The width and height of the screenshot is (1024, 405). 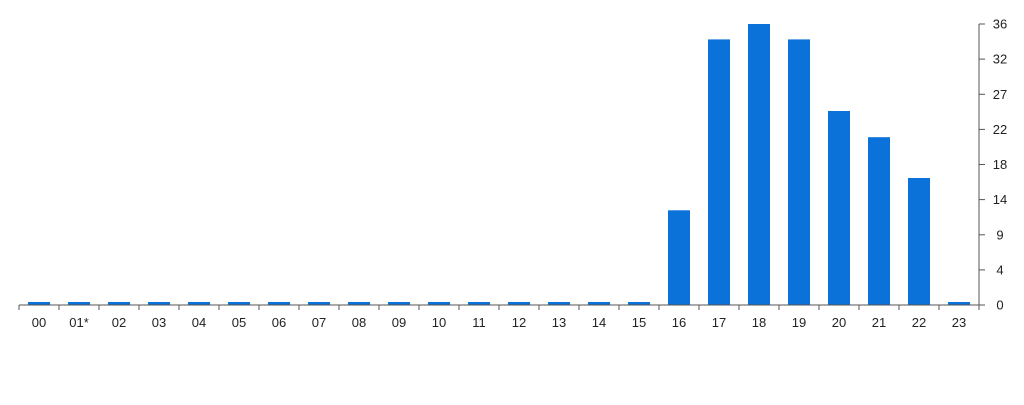 What do you see at coordinates (719, 322) in the screenshot?
I see `x-tick-label: 17` at bounding box center [719, 322].